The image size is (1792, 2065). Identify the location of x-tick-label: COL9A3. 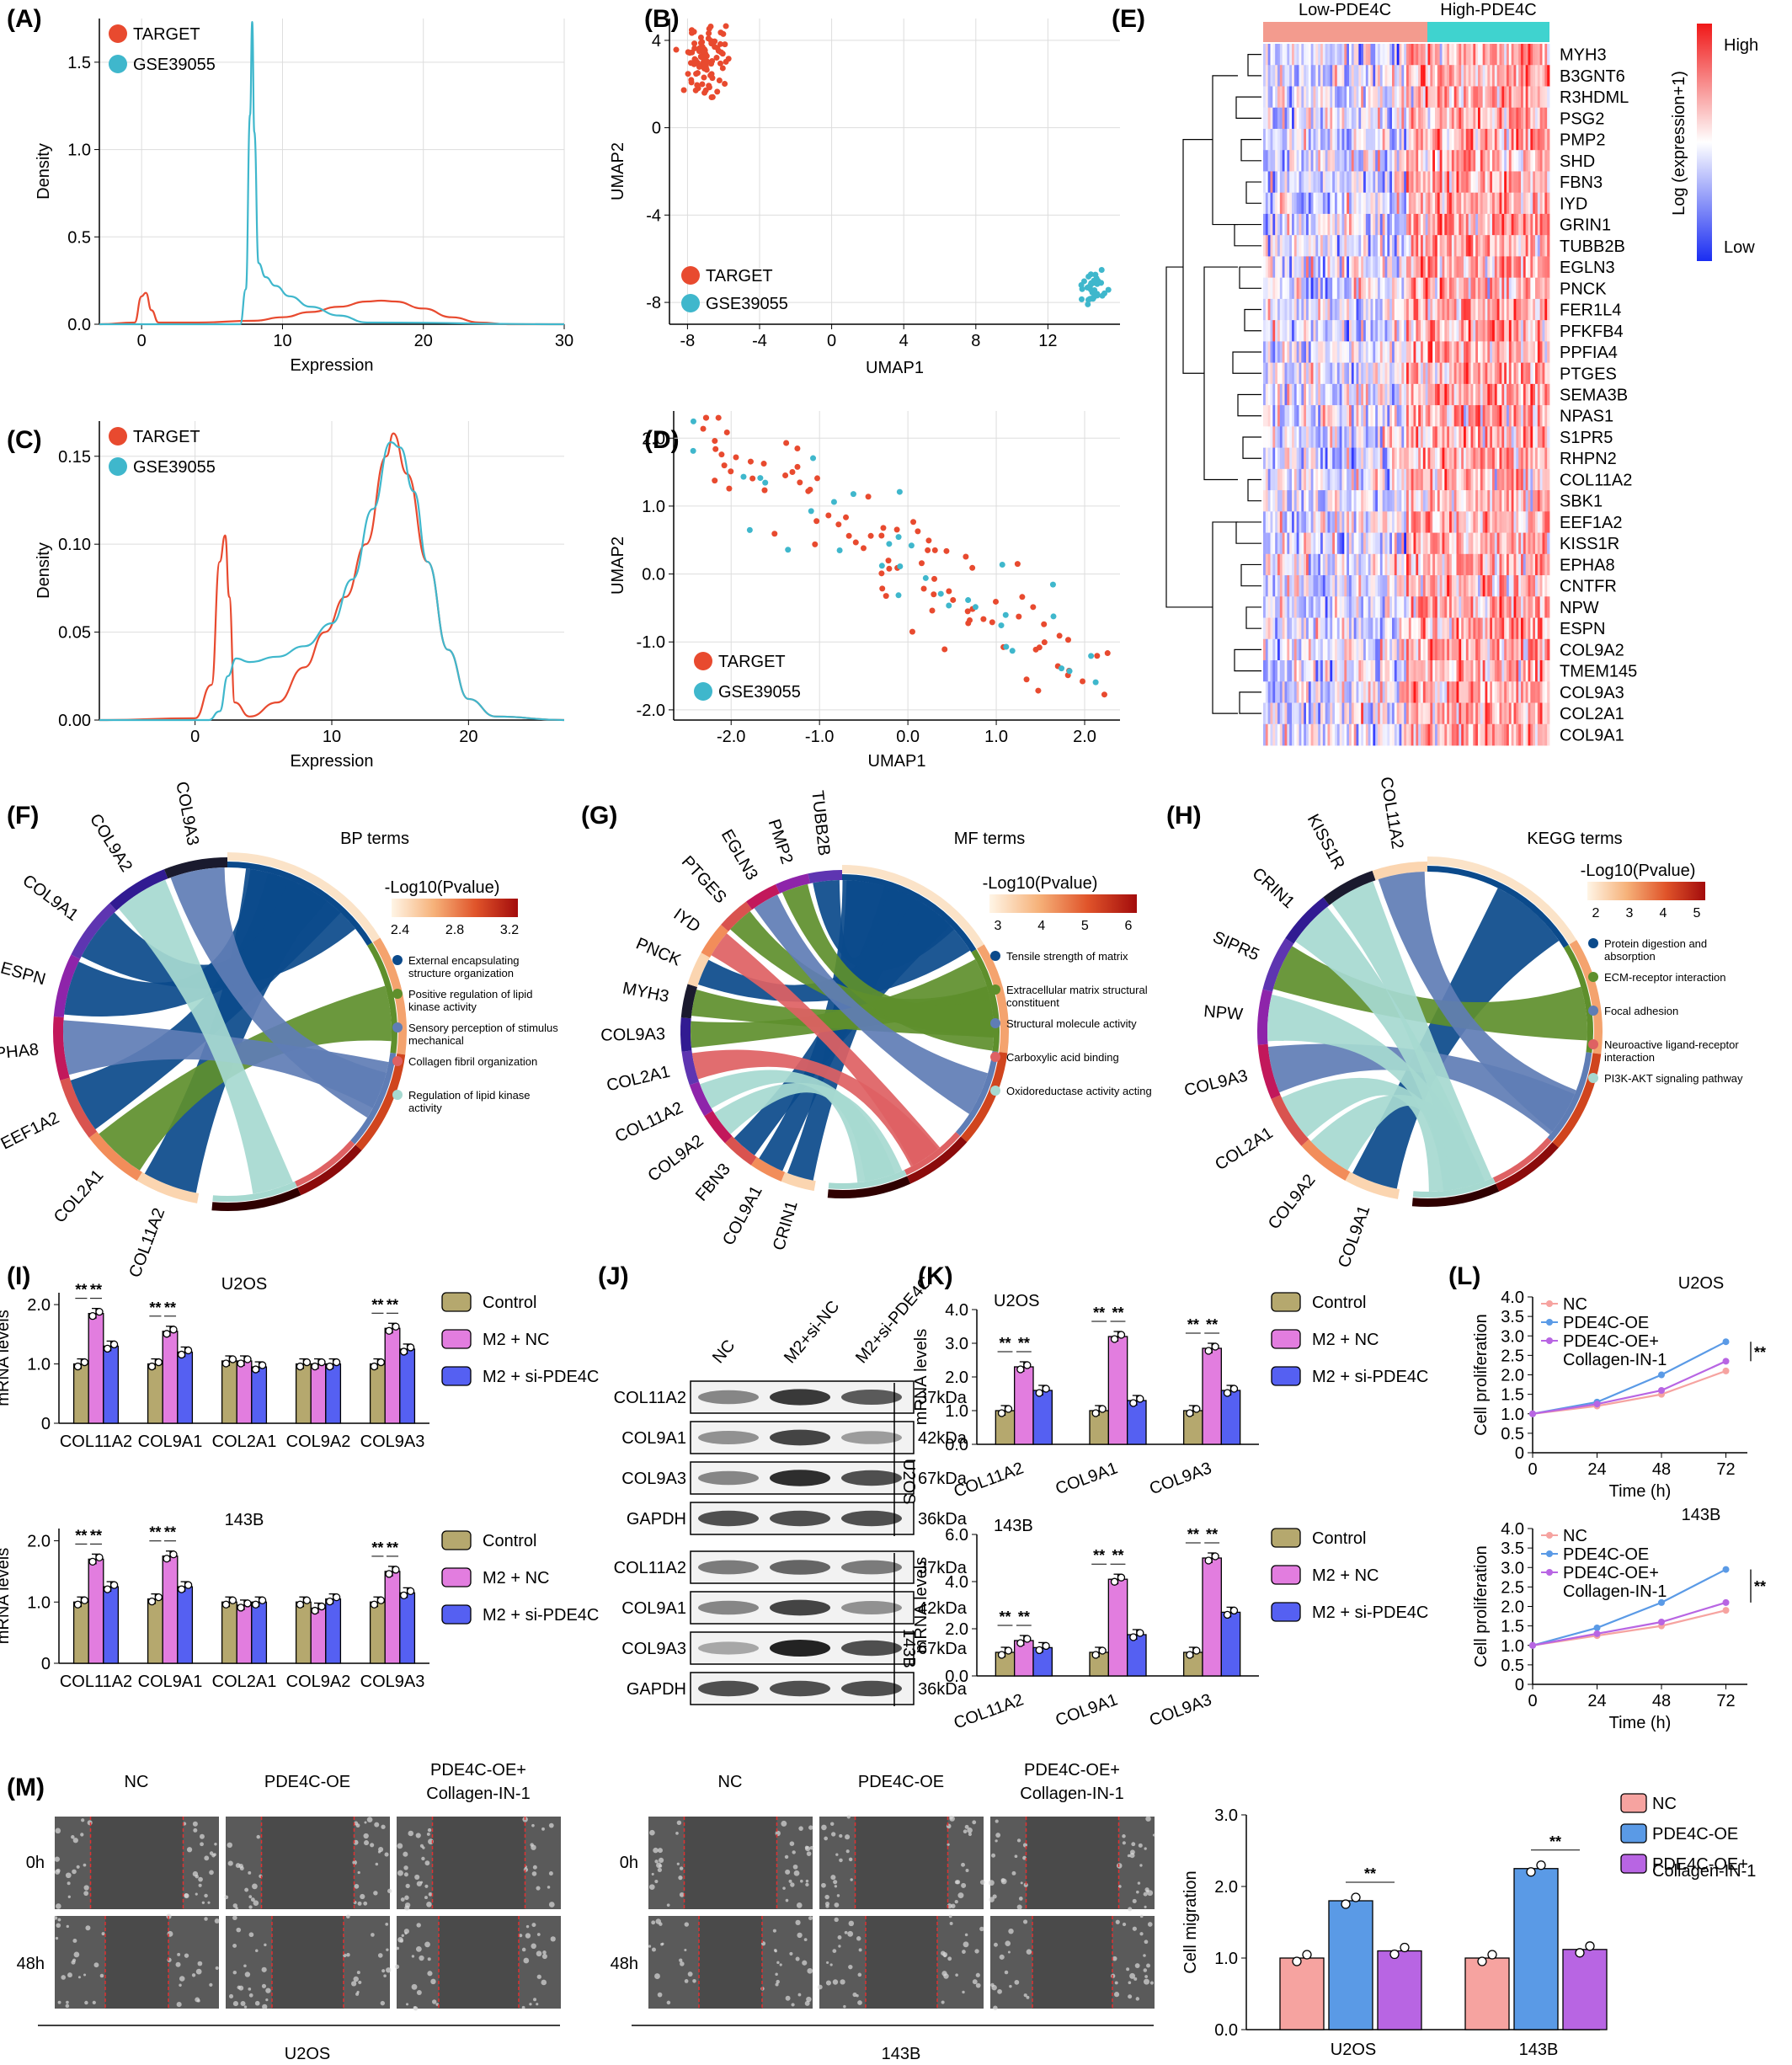
(392, 1682).